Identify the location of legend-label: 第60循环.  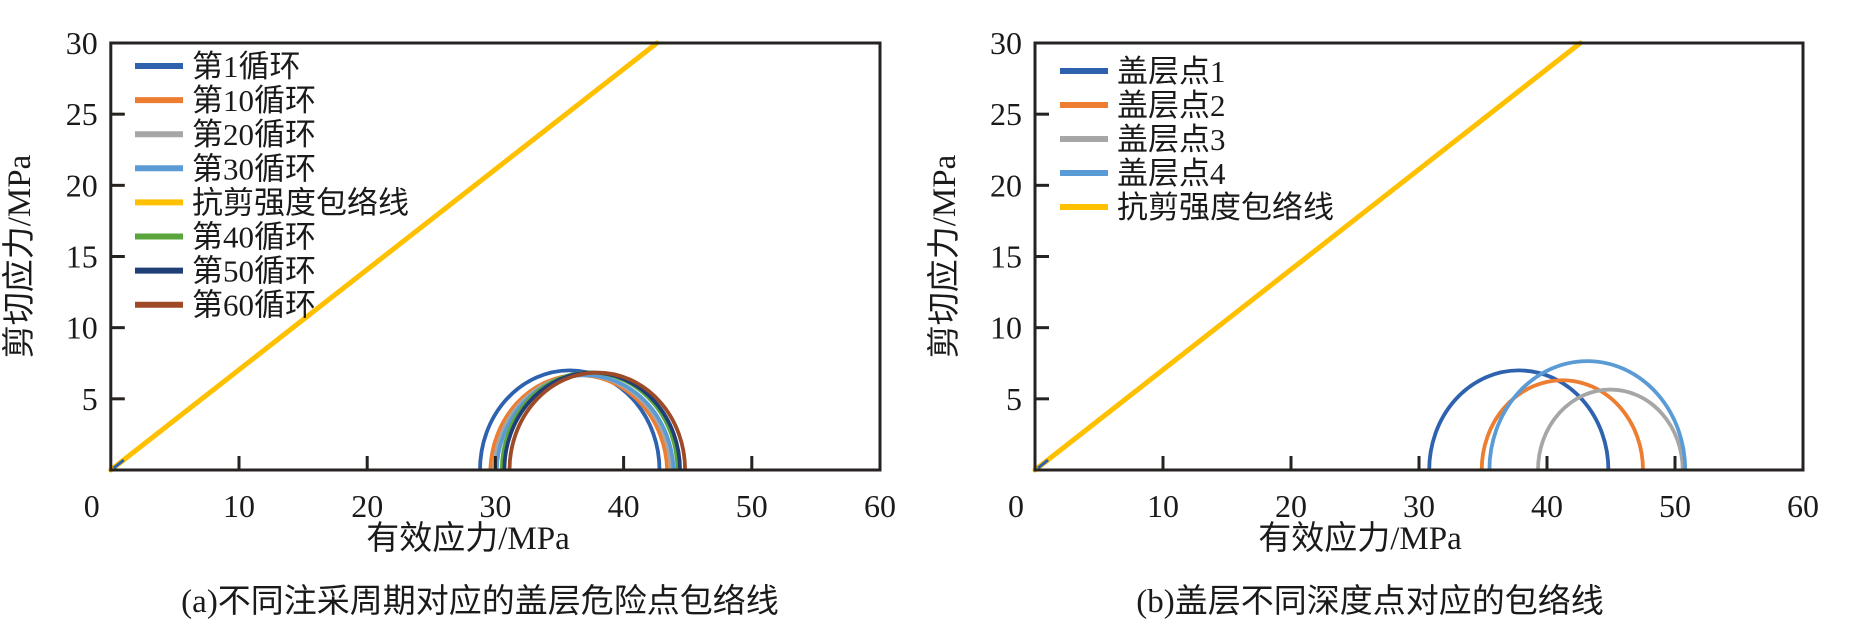
(254, 305).